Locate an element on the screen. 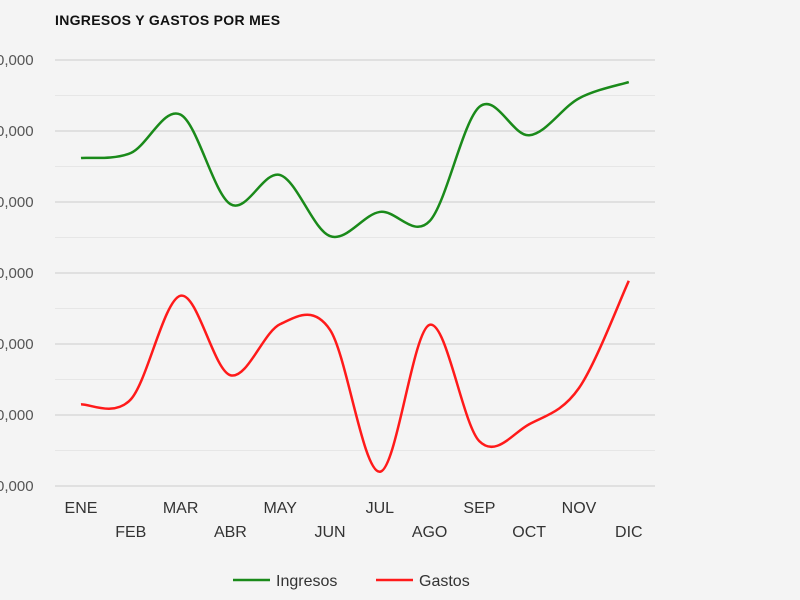 The height and width of the screenshot is (600, 800). x-tick-label: NOV is located at coordinates (579, 508).